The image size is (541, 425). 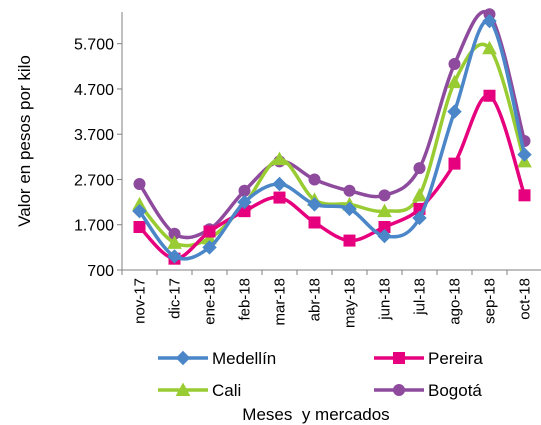 I want to click on legend-item: Cali, so click(x=199, y=390).